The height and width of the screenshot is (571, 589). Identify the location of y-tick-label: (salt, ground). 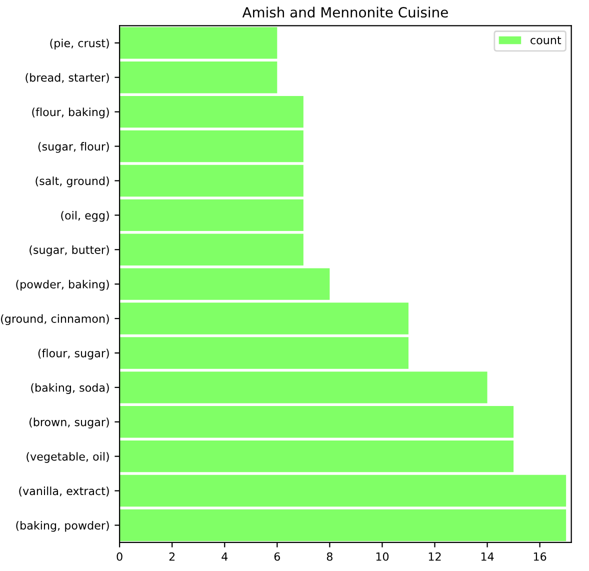
(72, 182).